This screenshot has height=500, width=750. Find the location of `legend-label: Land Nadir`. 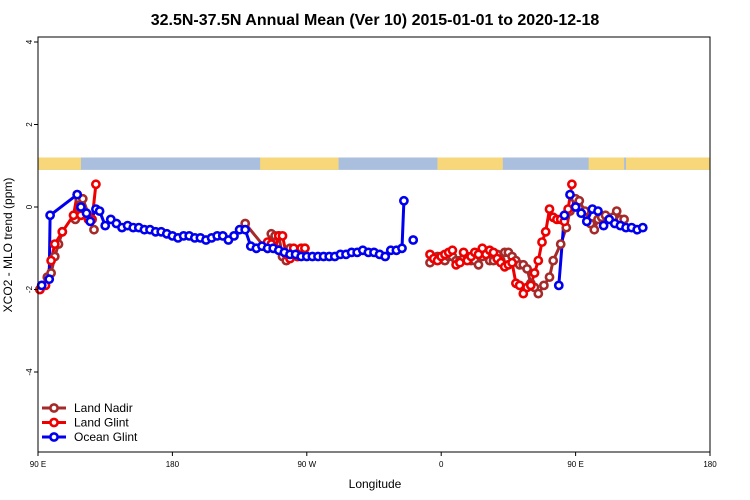

legend-label: Land Nadir is located at coordinates (103, 408).